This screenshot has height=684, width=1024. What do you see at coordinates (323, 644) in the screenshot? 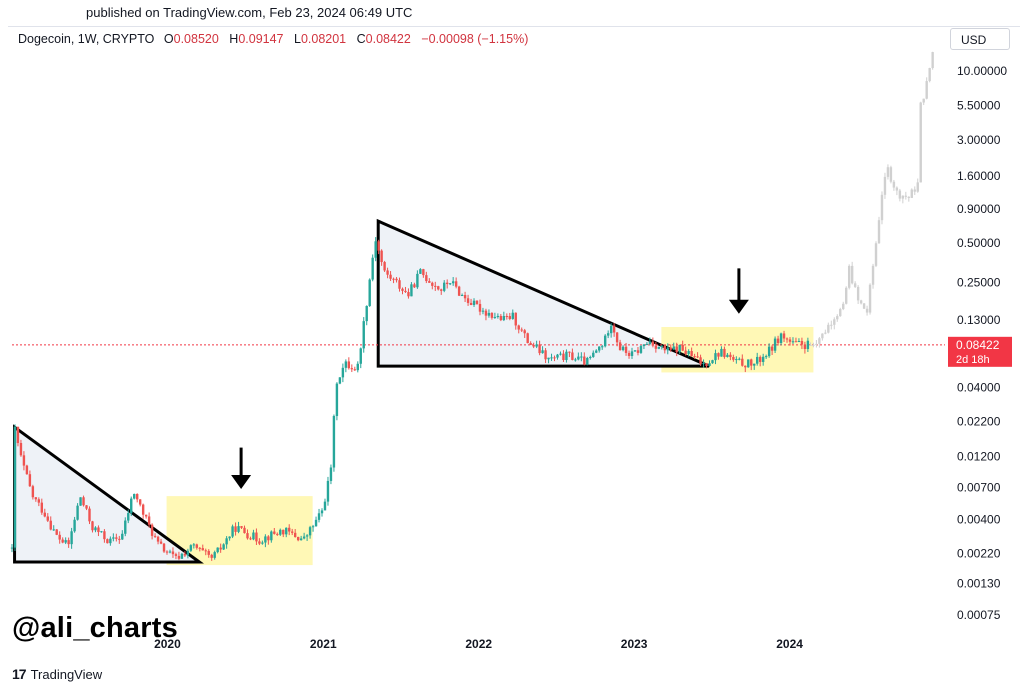
I see `x-tick-1: 2021` at bounding box center [323, 644].